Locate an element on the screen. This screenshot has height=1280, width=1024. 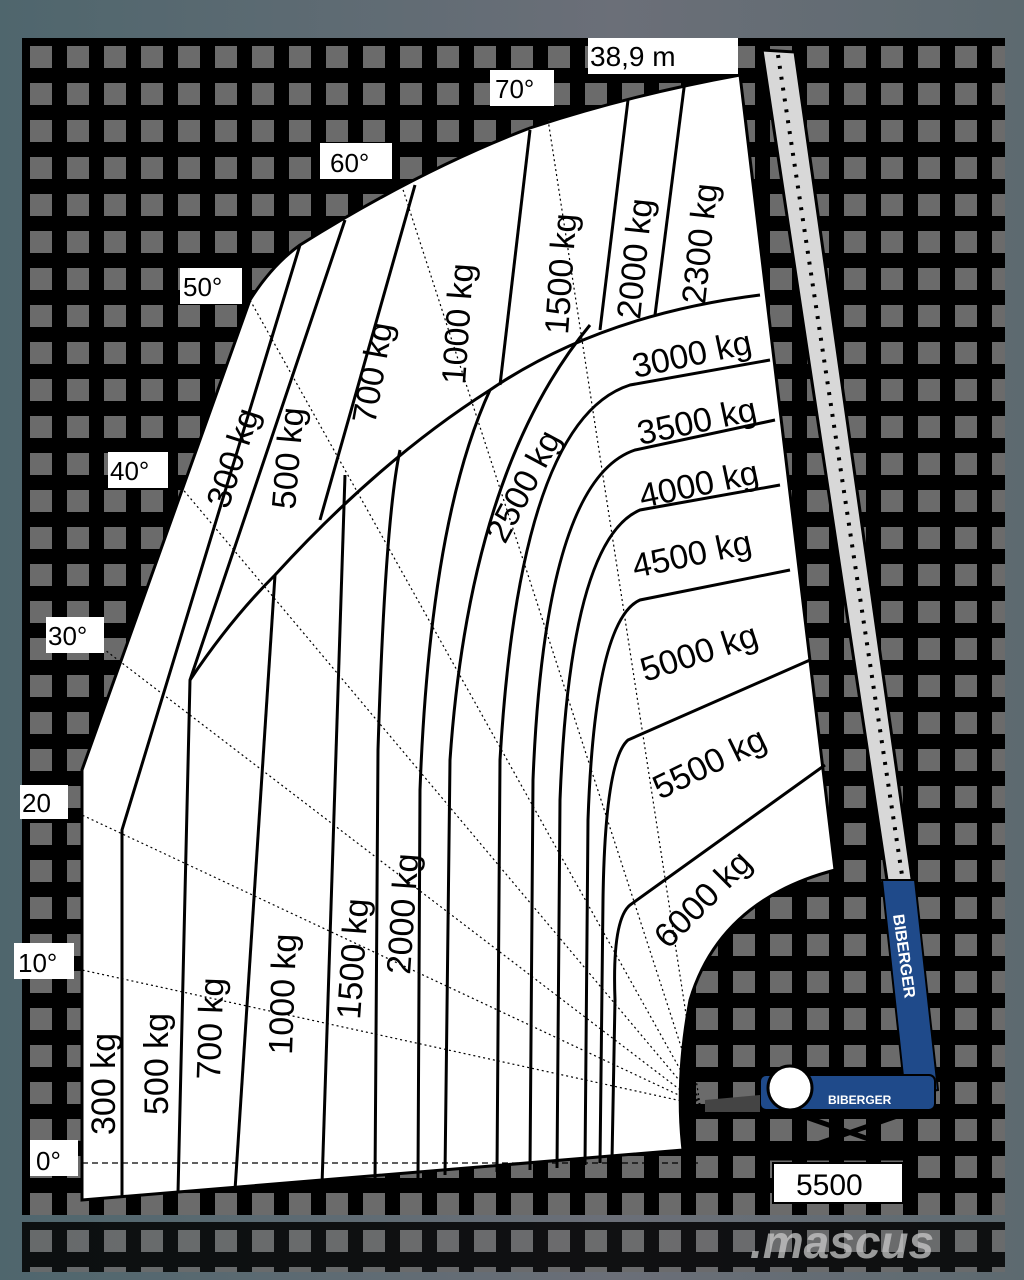
lower-load-2000: 2000 kg is located at coordinates (403, 913).